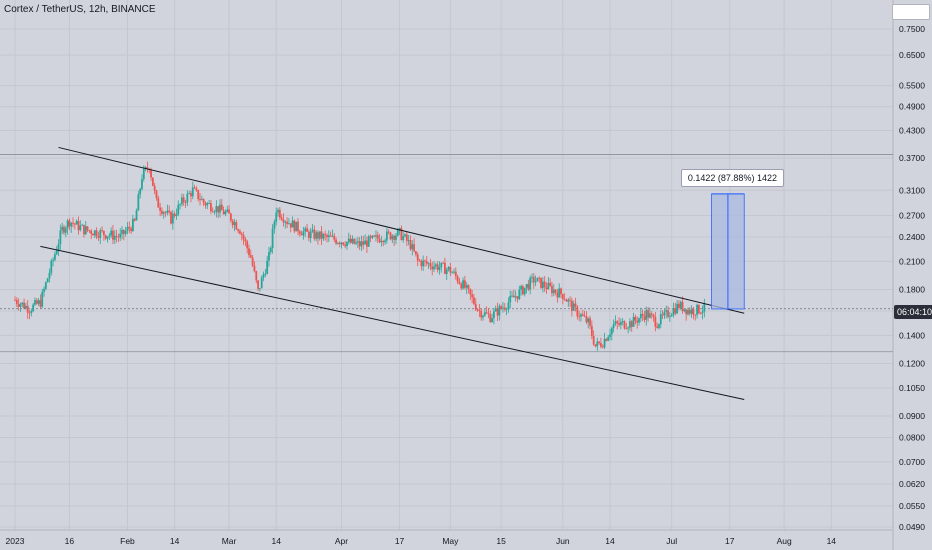 The width and height of the screenshot is (932, 550). What do you see at coordinates (912, 438) in the screenshot?
I see `y-tick-label: 0.0800` at bounding box center [912, 438].